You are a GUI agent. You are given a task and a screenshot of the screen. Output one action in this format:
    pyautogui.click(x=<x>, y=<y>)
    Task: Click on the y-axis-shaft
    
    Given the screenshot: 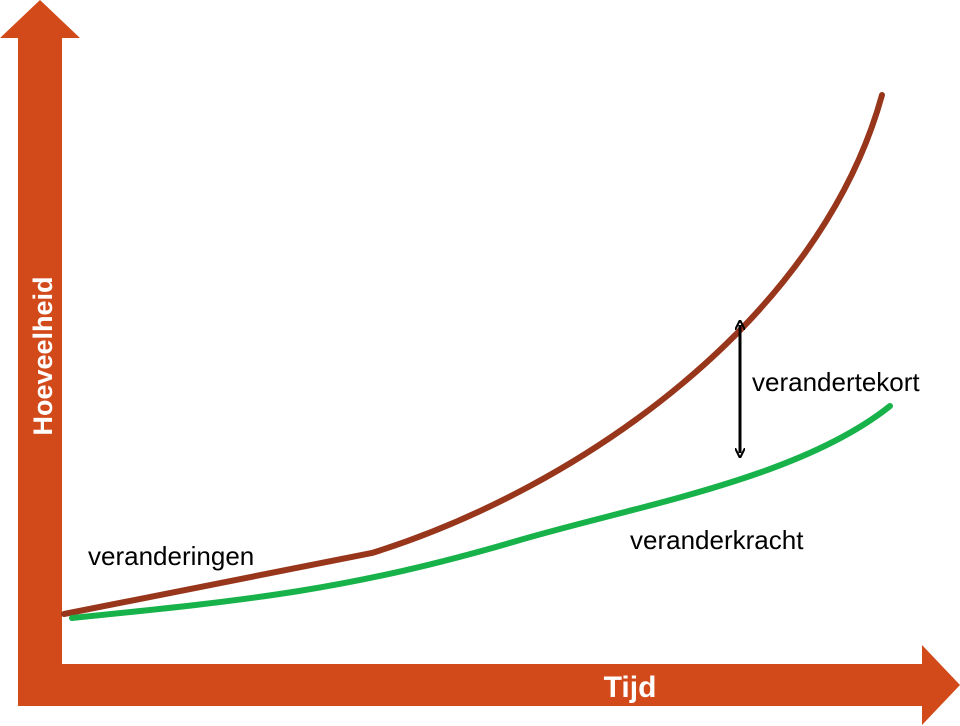 What is the action you would take?
    pyautogui.click(x=40, y=372)
    